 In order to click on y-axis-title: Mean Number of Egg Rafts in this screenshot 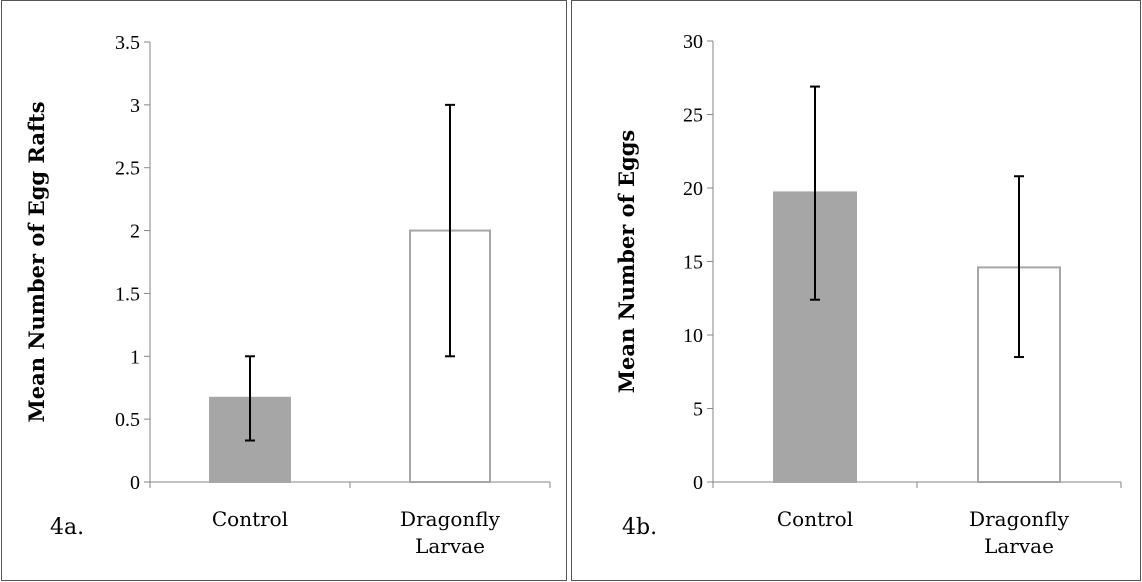, I will do `click(36, 261)`.